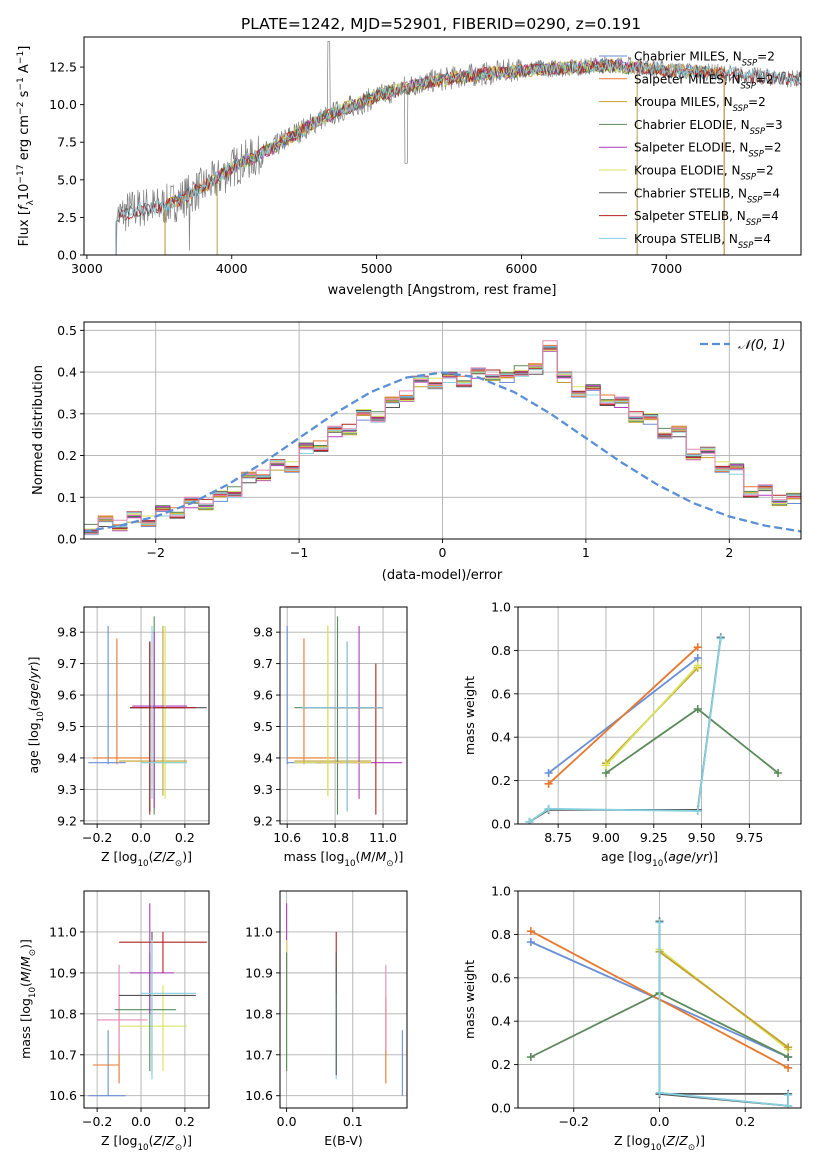  What do you see at coordinates (469, 999) in the screenshot?
I see `y-axis-label: mass weight` at bounding box center [469, 999].